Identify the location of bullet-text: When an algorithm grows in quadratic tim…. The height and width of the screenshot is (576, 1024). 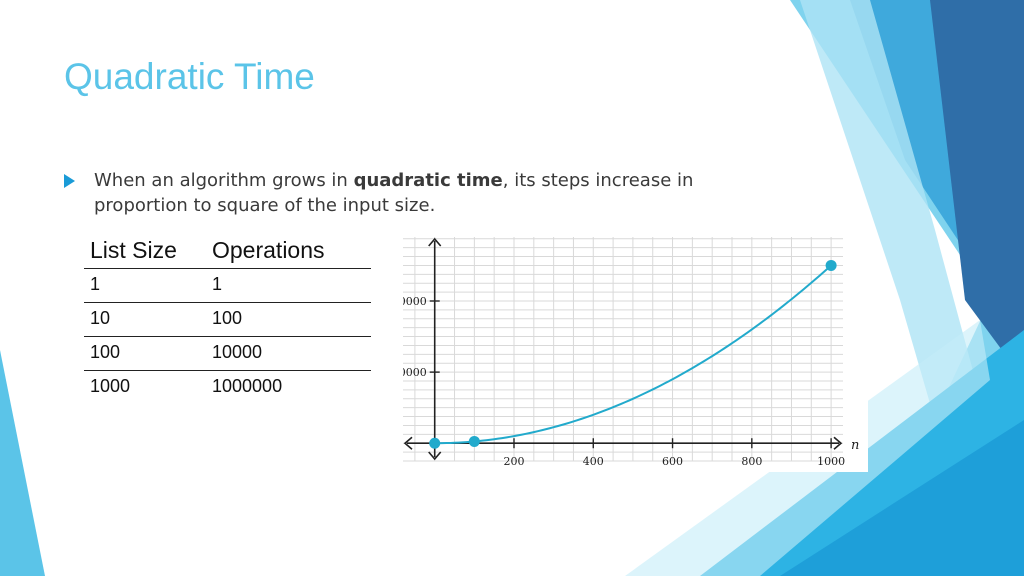
(419, 193).